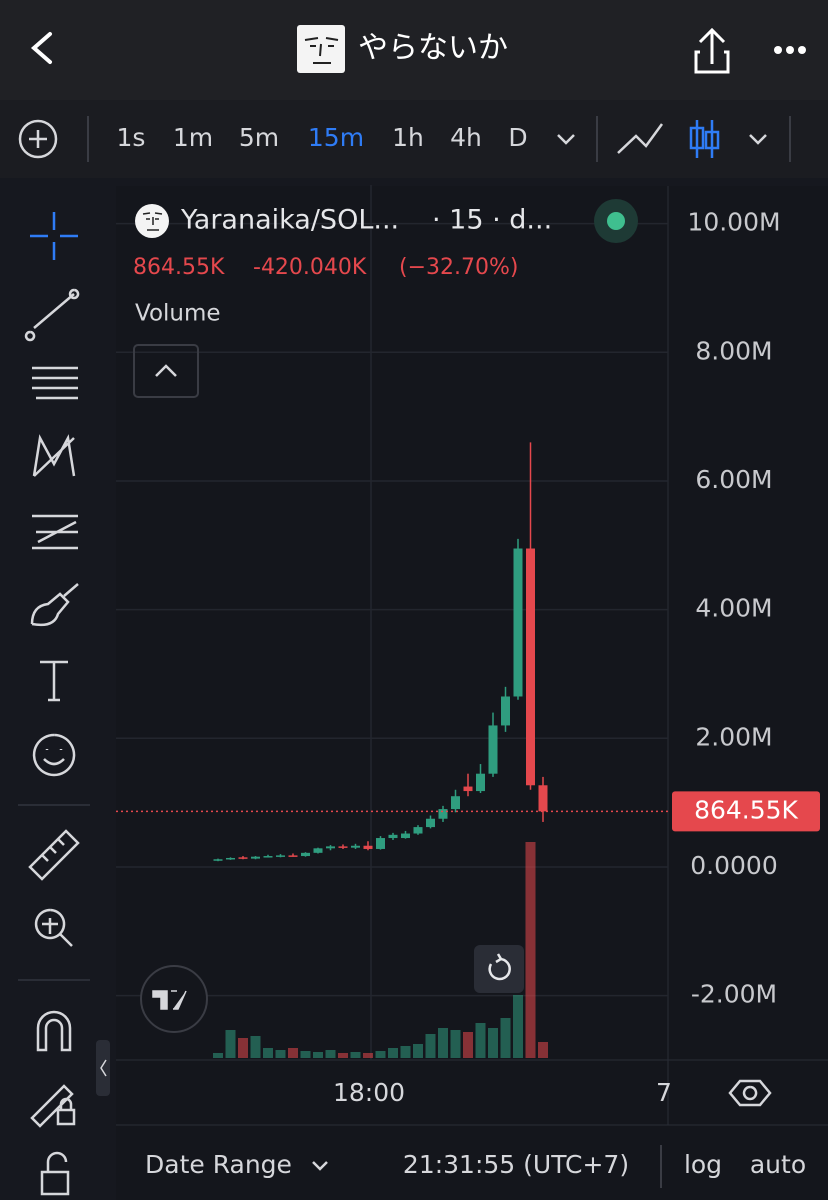 The width and height of the screenshot is (828, 1200). Describe the element at coordinates (640, 138) in the screenshot. I see `line-chart-button` at that location.